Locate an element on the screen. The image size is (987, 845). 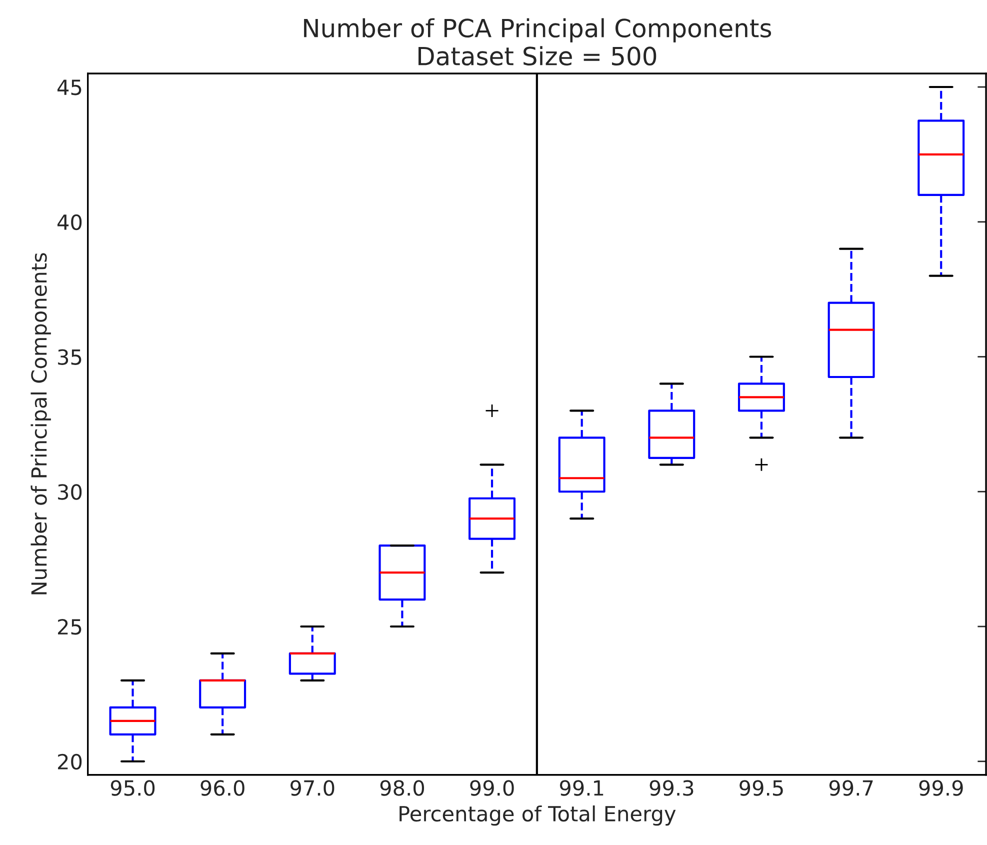
y-tick-label: 20 is located at coordinates (70, 762).